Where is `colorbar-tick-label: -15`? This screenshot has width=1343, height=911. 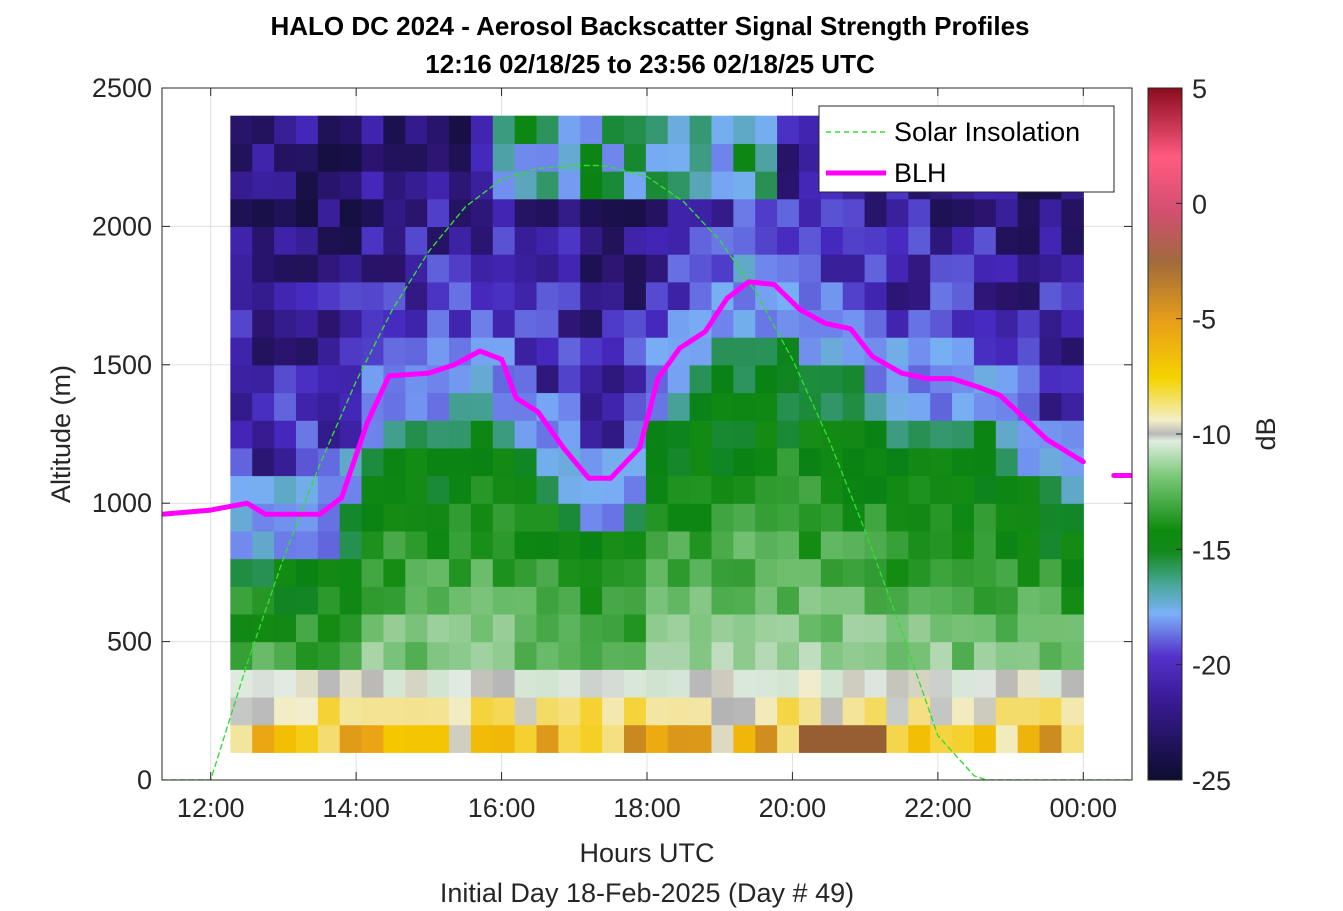 colorbar-tick-label: -15 is located at coordinates (1211, 550).